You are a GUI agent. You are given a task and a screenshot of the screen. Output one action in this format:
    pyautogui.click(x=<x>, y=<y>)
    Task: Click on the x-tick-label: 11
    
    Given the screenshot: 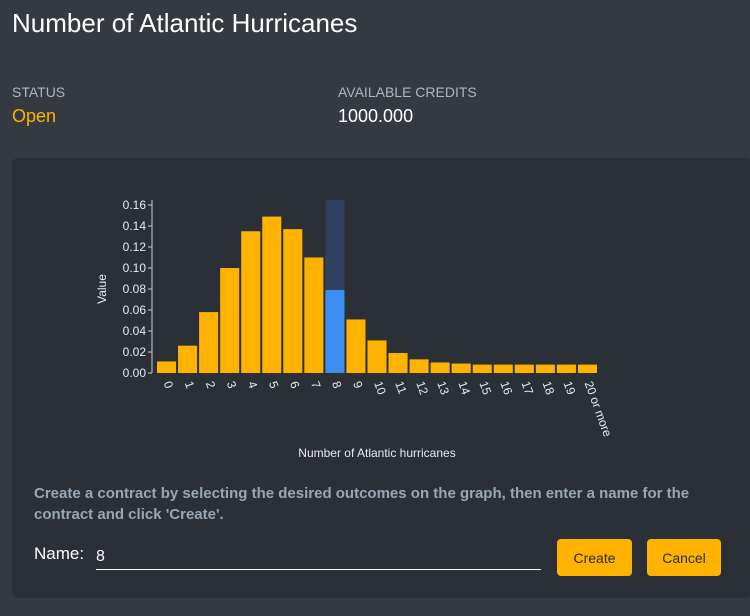 What is the action you would take?
    pyautogui.click(x=401, y=387)
    